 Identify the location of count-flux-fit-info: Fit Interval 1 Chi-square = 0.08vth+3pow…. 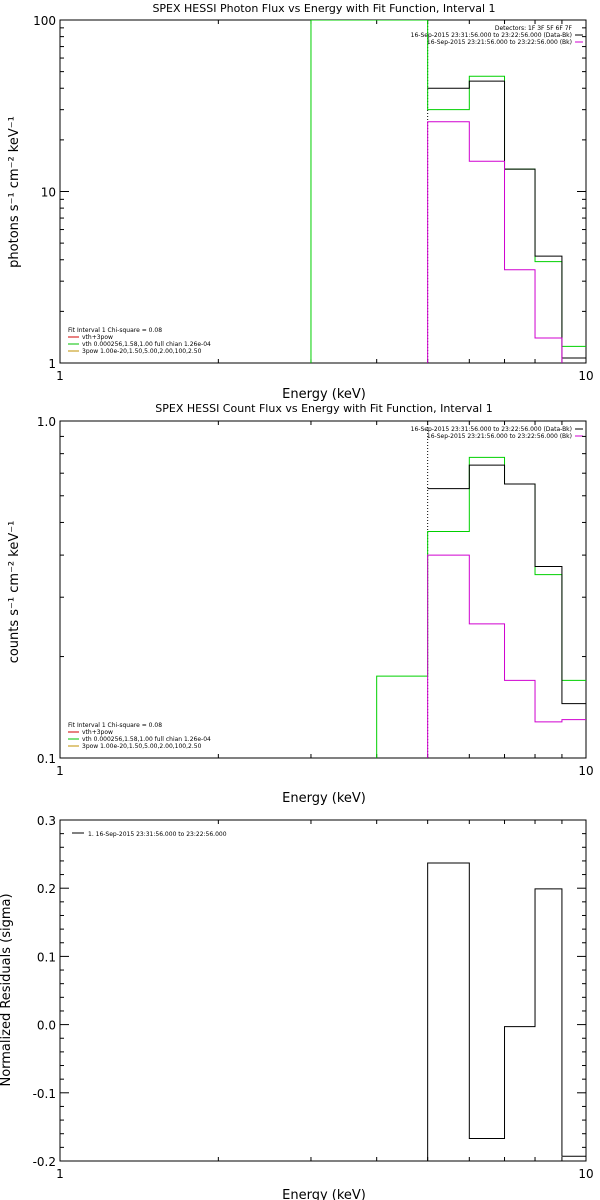
(139, 736).